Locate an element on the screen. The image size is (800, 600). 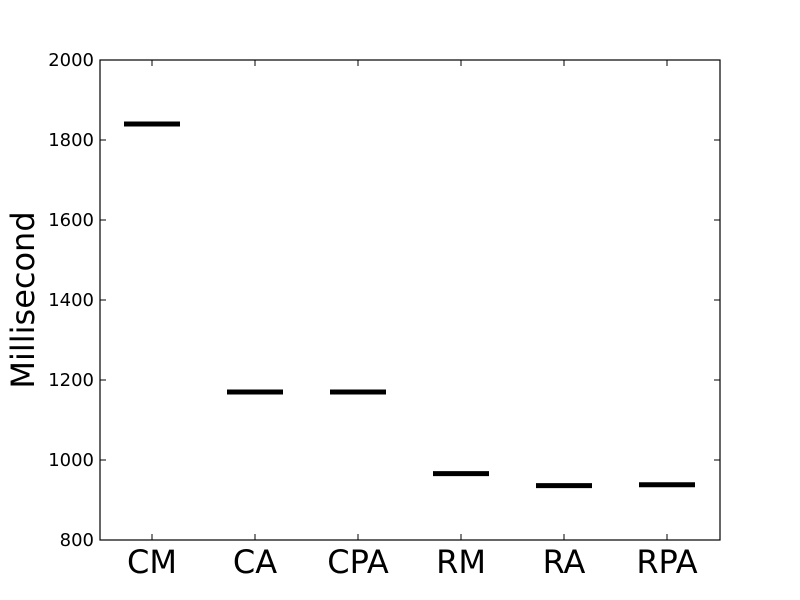
x-category-label: RPA is located at coordinates (666, 562).